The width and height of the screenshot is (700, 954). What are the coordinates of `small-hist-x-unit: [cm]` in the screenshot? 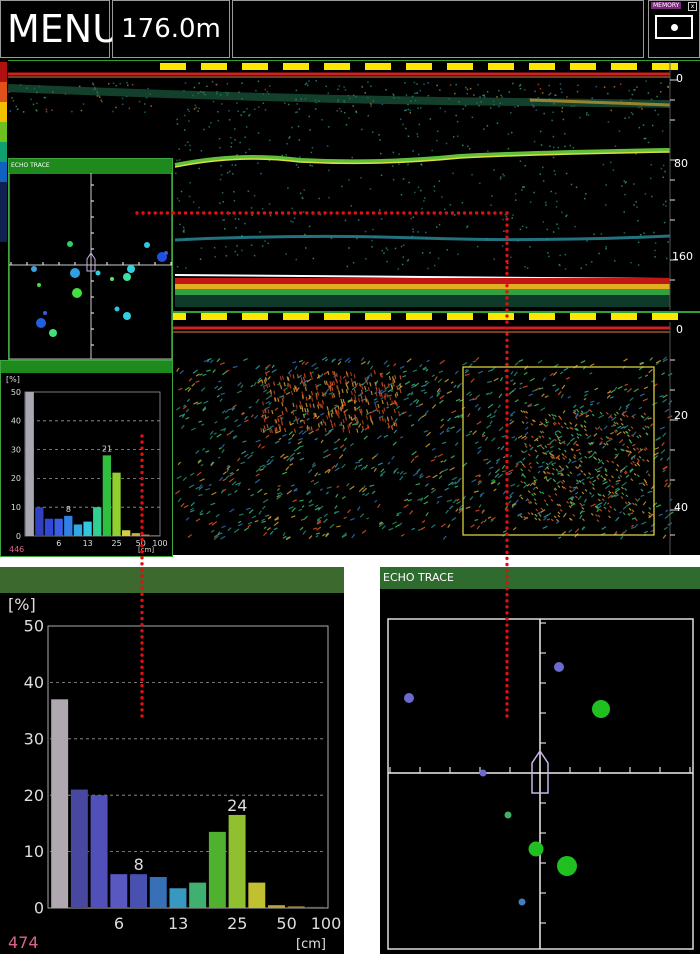 It's located at (146, 550).